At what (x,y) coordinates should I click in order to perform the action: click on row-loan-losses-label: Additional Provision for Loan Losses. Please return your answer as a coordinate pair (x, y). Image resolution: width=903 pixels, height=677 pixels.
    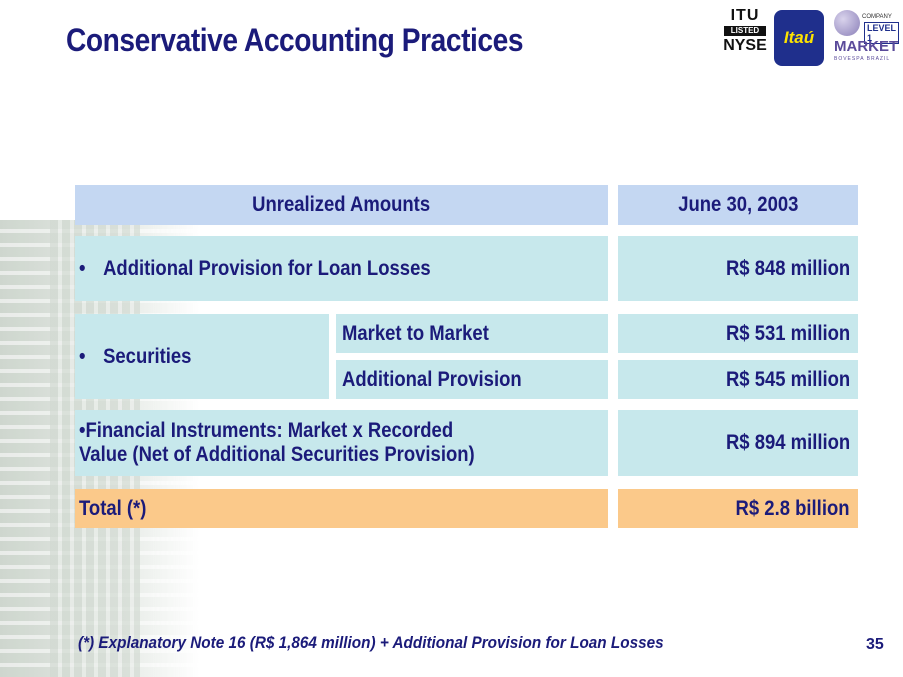
    Looking at the image, I should click on (267, 268).